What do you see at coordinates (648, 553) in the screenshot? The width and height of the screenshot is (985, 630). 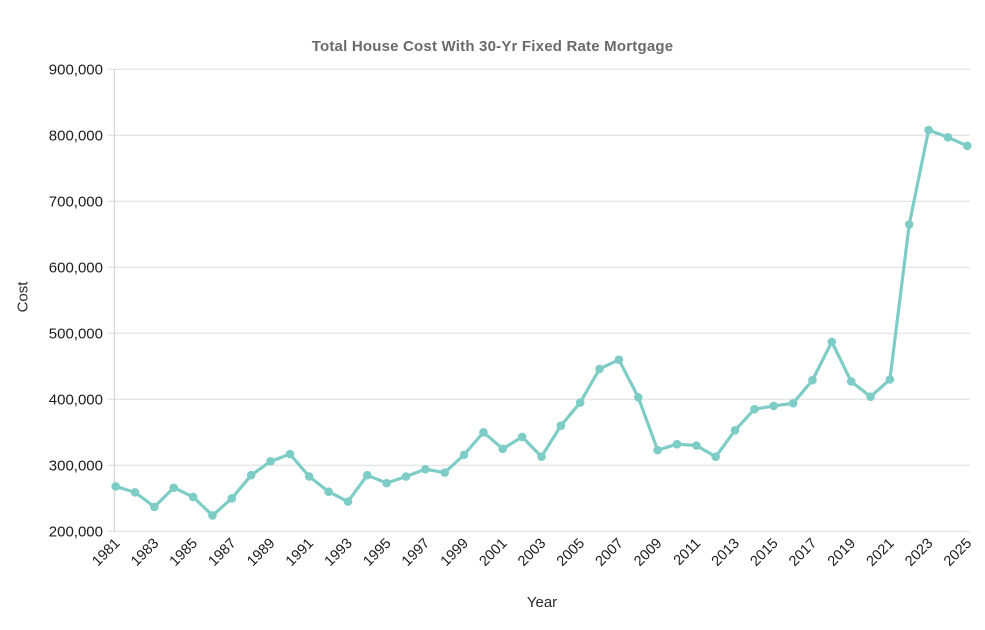 I see `x-tick-label: 2009` at bounding box center [648, 553].